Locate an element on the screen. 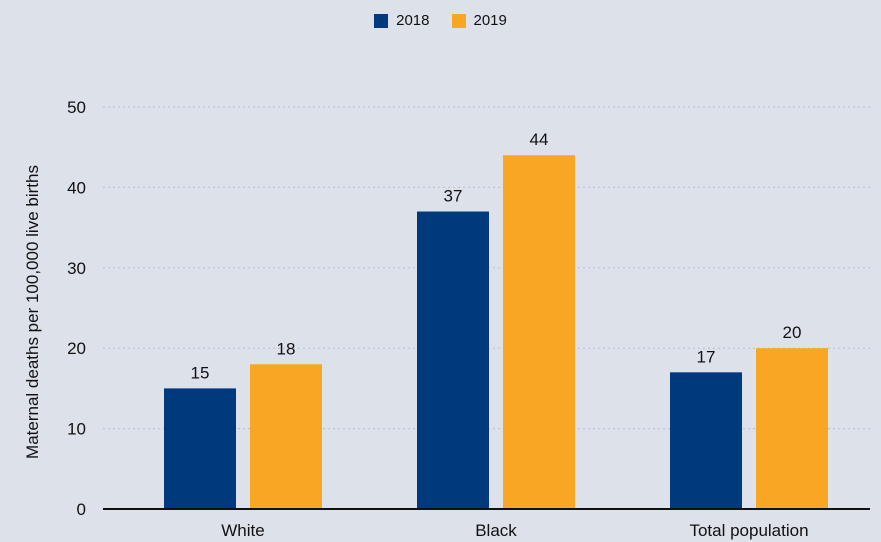 The image size is (881, 542). y-tick-label-10: 10 is located at coordinates (76, 429).